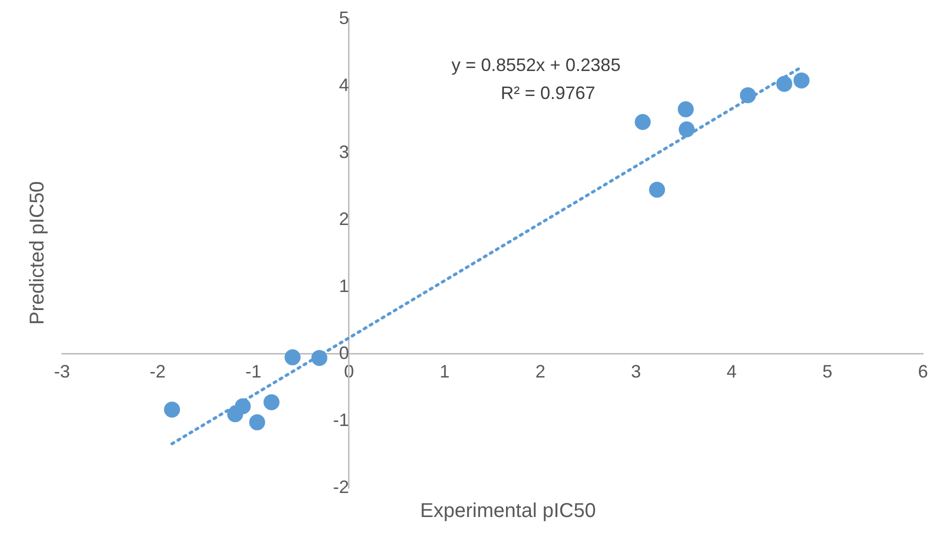 The height and width of the screenshot is (548, 936). What do you see at coordinates (731, 372) in the screenshot?
I see `x-tick-label: 4` at bounding box center [731, 372].